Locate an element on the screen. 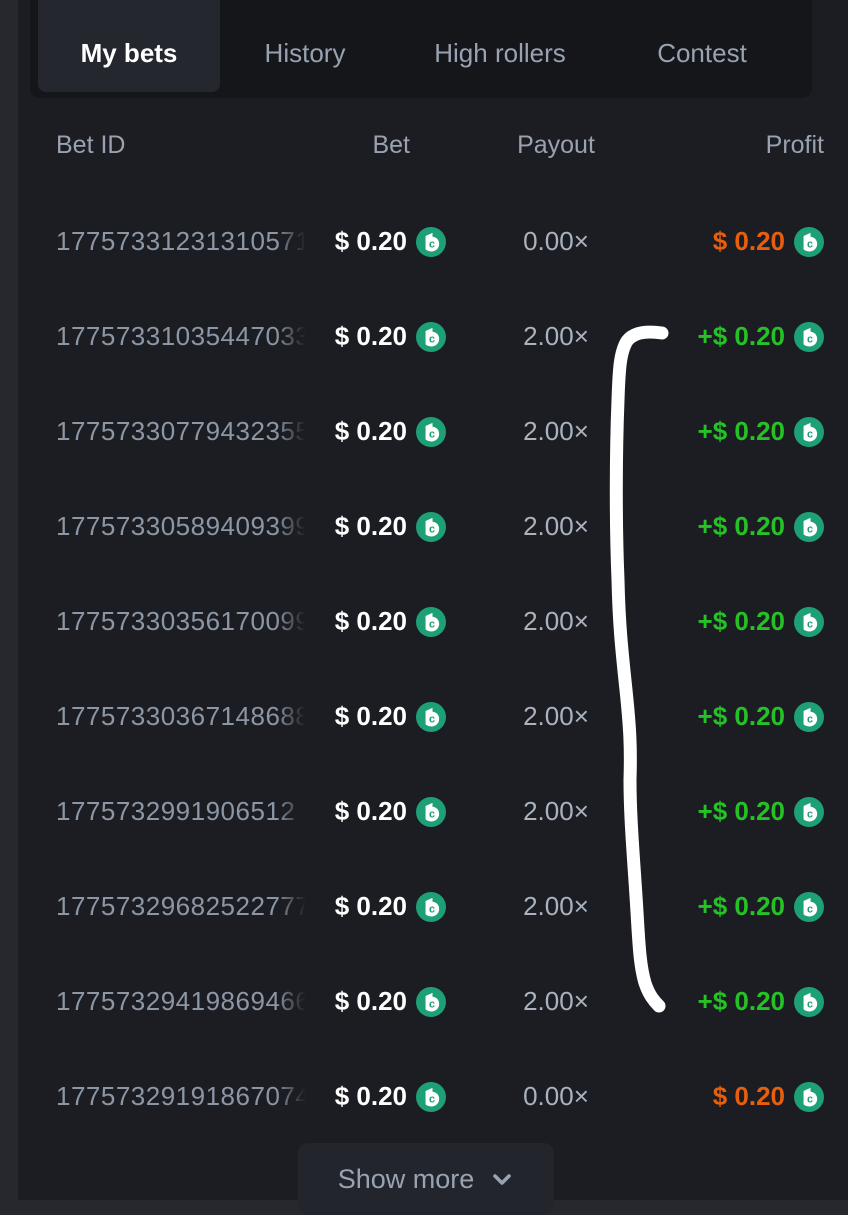 This screenshot has width=848, height=1215. column-header-bet-id: Bet ID is located at coordinates (91, 144).